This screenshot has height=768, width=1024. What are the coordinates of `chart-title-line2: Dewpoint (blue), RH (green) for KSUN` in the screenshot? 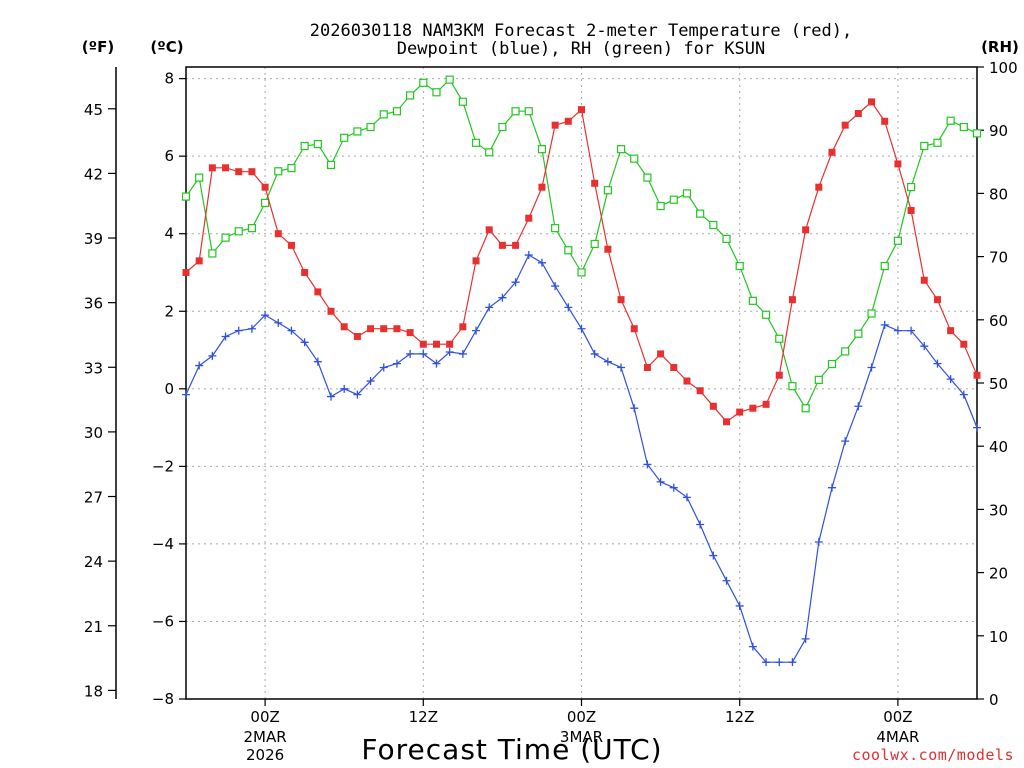 It's located at (581, 49).